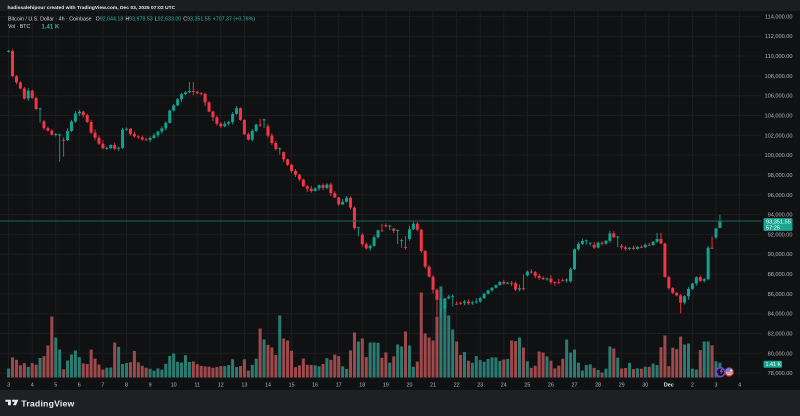  Describe the element at coordinates (102, 385) in the screenshot. I see `svg-text: 7` at that location.